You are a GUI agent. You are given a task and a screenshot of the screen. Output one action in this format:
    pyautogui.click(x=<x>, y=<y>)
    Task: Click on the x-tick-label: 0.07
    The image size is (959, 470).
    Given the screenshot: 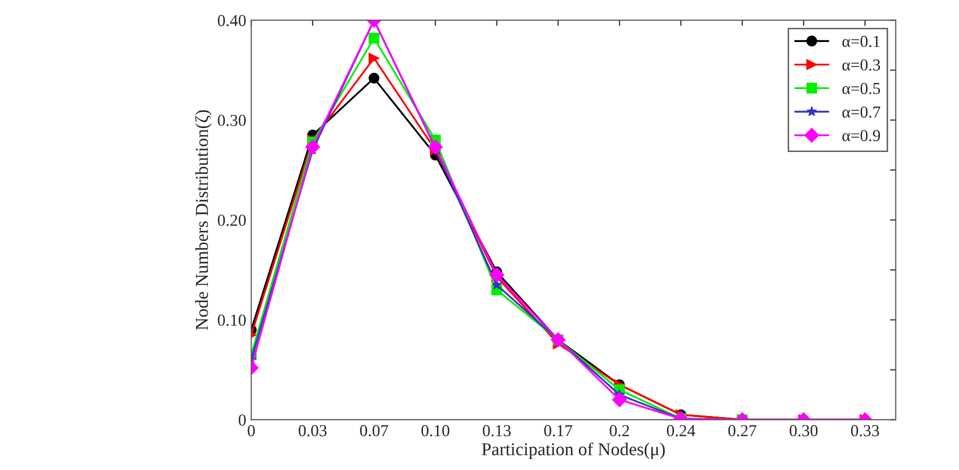 What is the action you would take?
    pyautogui.click(x=374, y=430)
    